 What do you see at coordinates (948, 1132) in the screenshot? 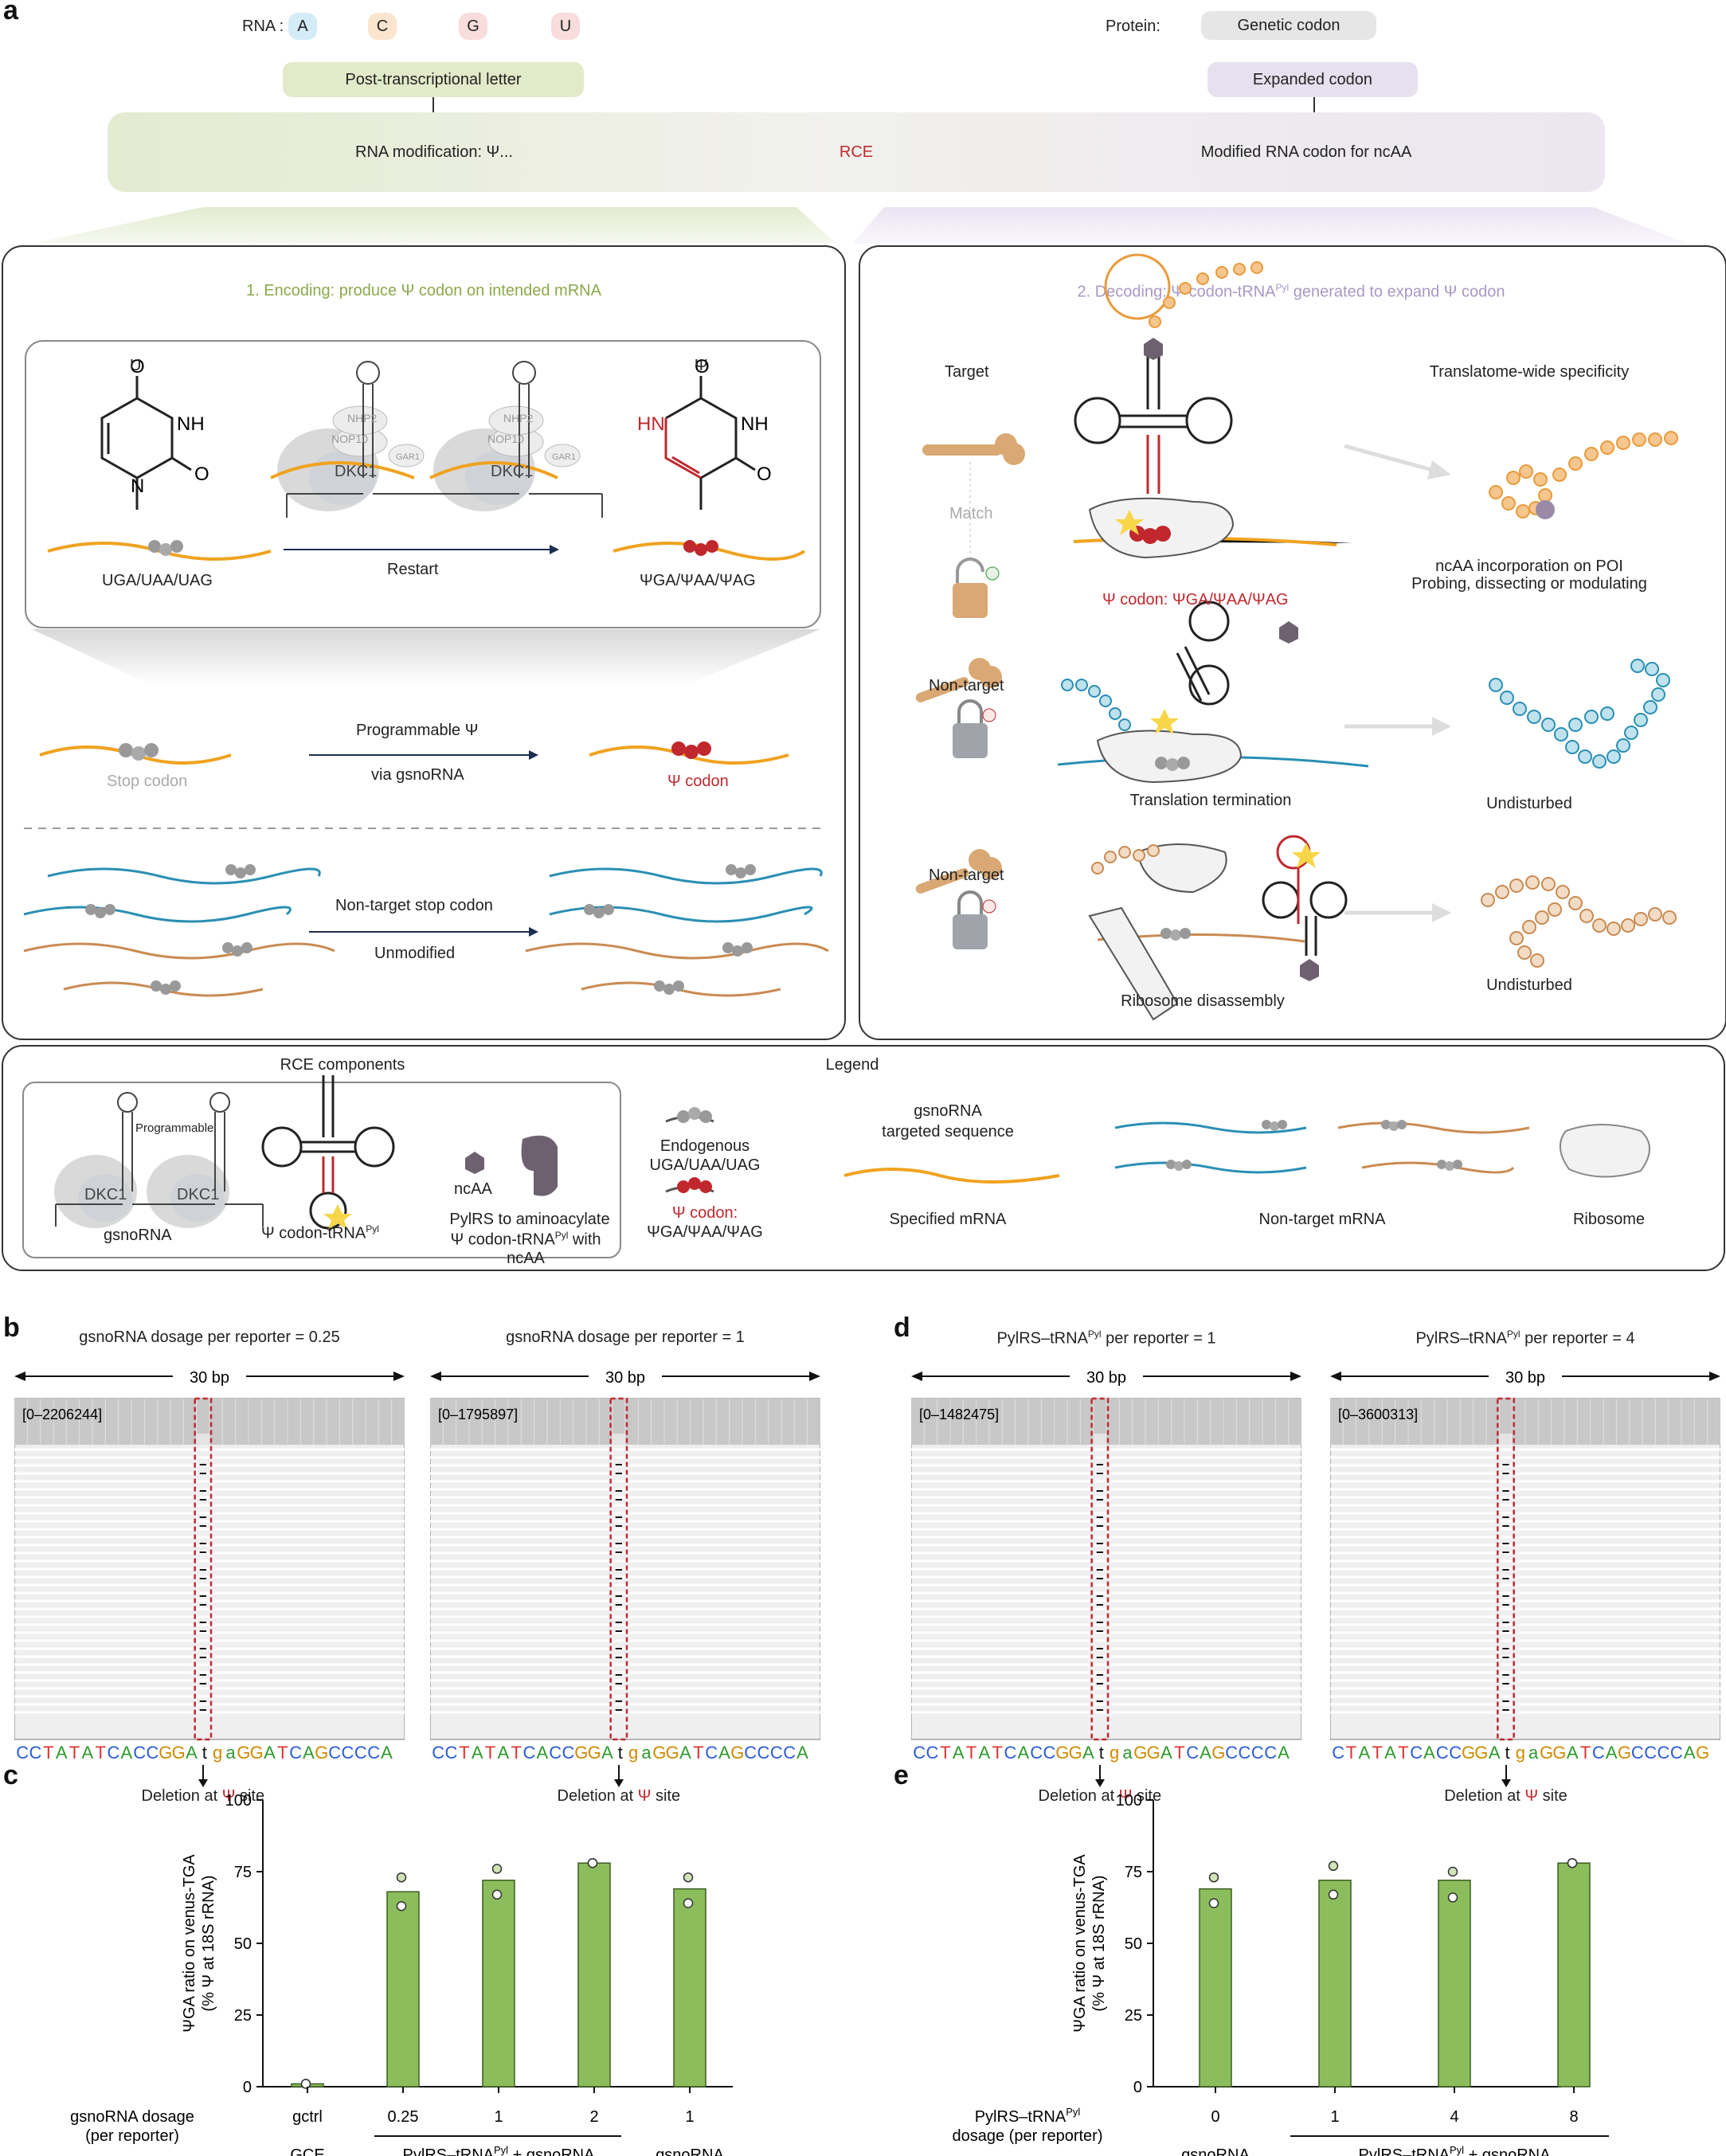
I see `gsno-targeted-label-2: targeted sequence` at bounding box center [948, 1132].